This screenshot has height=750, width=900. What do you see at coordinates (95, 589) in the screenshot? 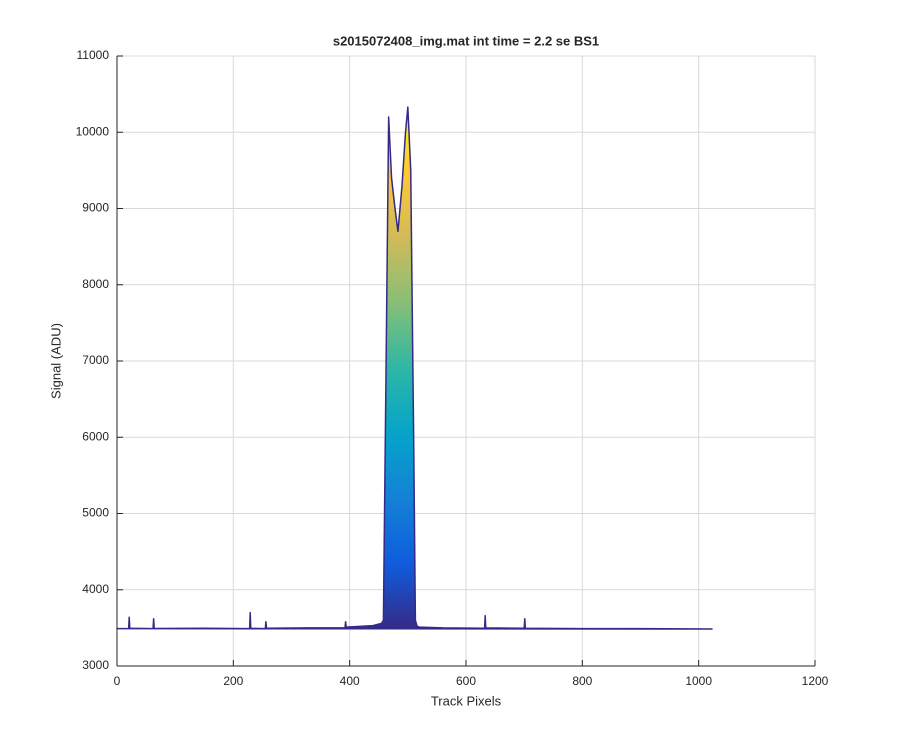
I see `y-tick-label: 4000` at bounding box center [95, 589].